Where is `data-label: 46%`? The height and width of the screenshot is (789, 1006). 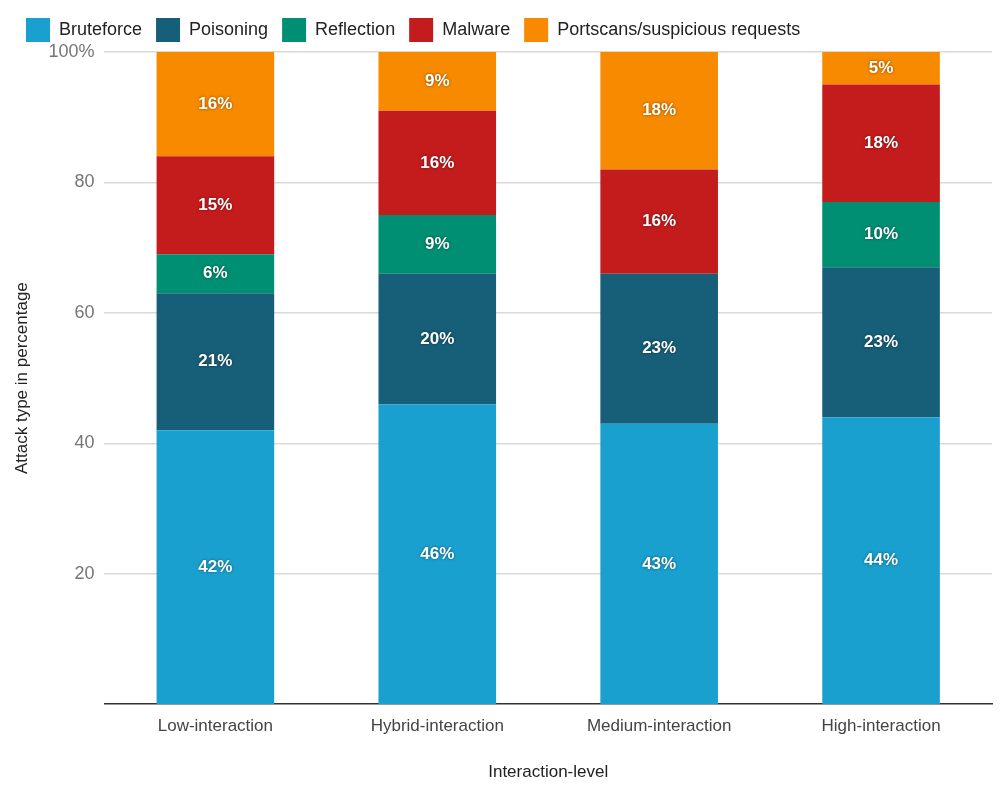 data-label: 46% is located at coordinates (437, 553).